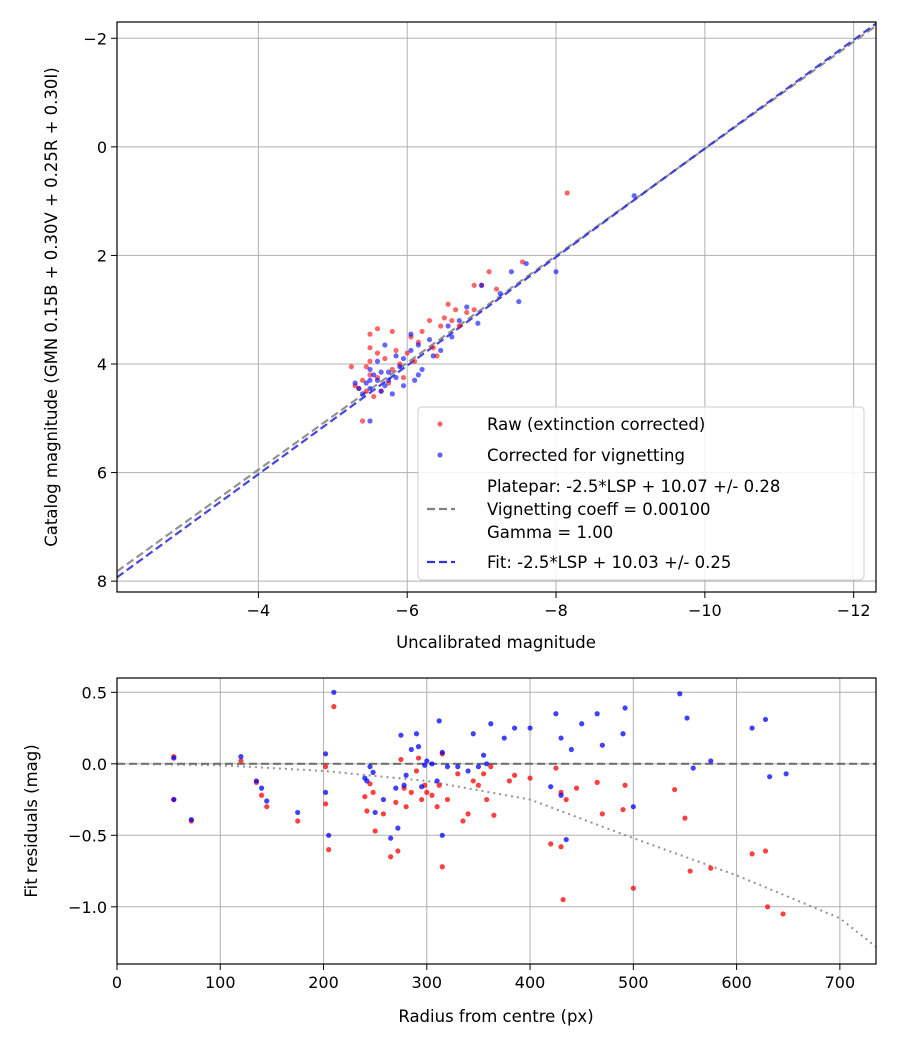 The width and height of the screenshot is (900, 1050). Describe the element at coordinates (495, 1016) in the screenshot. I see `bottom-x-axis-label: Radius from centre (px)` at that location.